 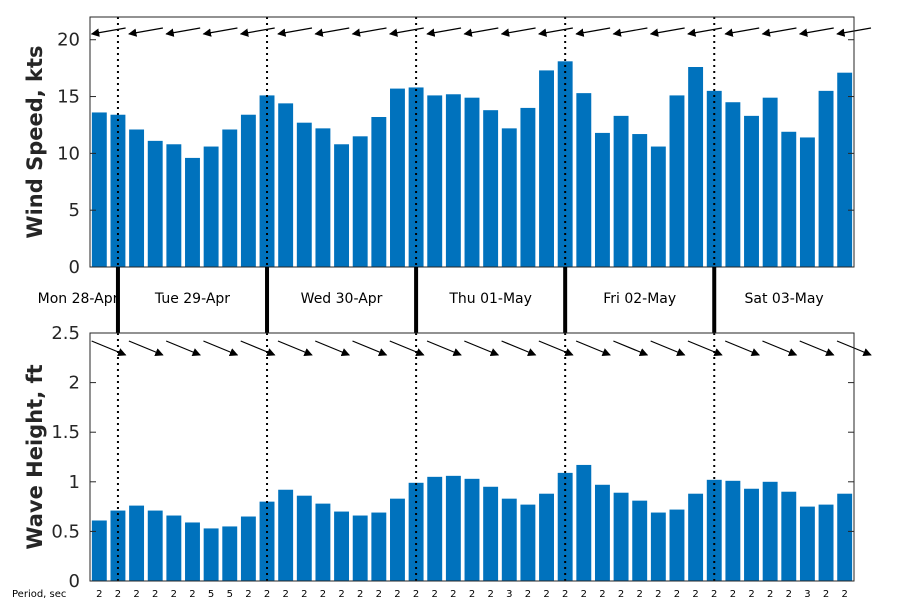 What do you see at coordinates (74, 482) in the screenshot?
I see `wave-ytick-label: 1` at bounding box center [74, 482].